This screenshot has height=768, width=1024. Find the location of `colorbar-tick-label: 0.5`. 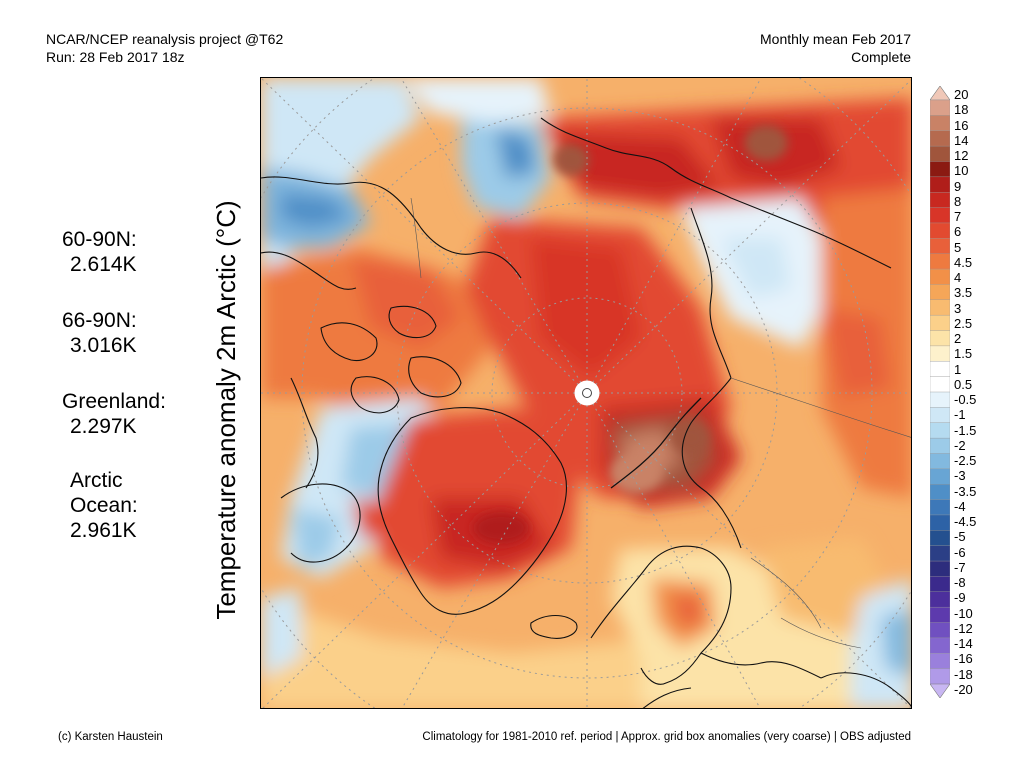

colorbar-tick-label: 0.5 is located at coordinates (963, 384).